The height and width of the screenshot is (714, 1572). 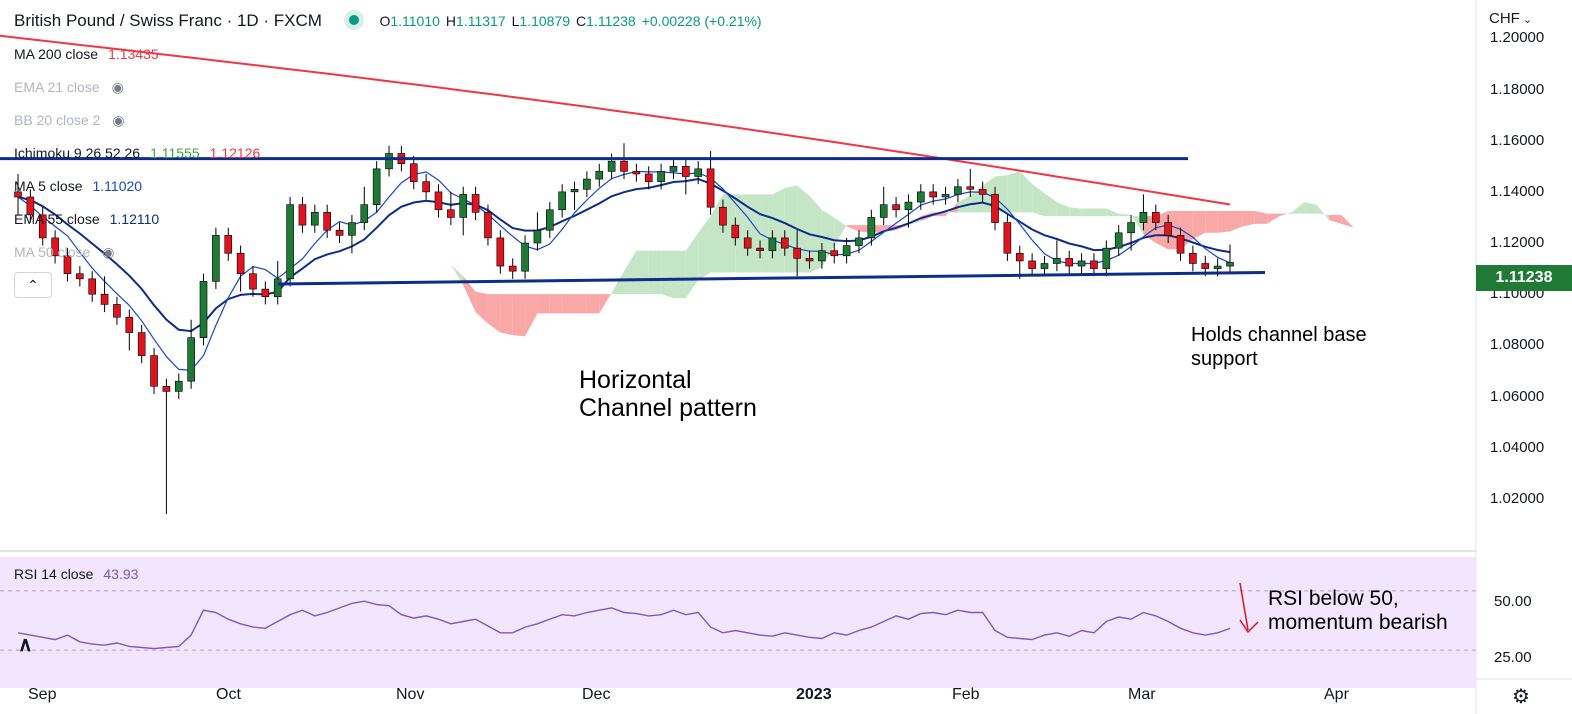 I want to click on legend-label: MA 200 close, so click(x=56, y=54).